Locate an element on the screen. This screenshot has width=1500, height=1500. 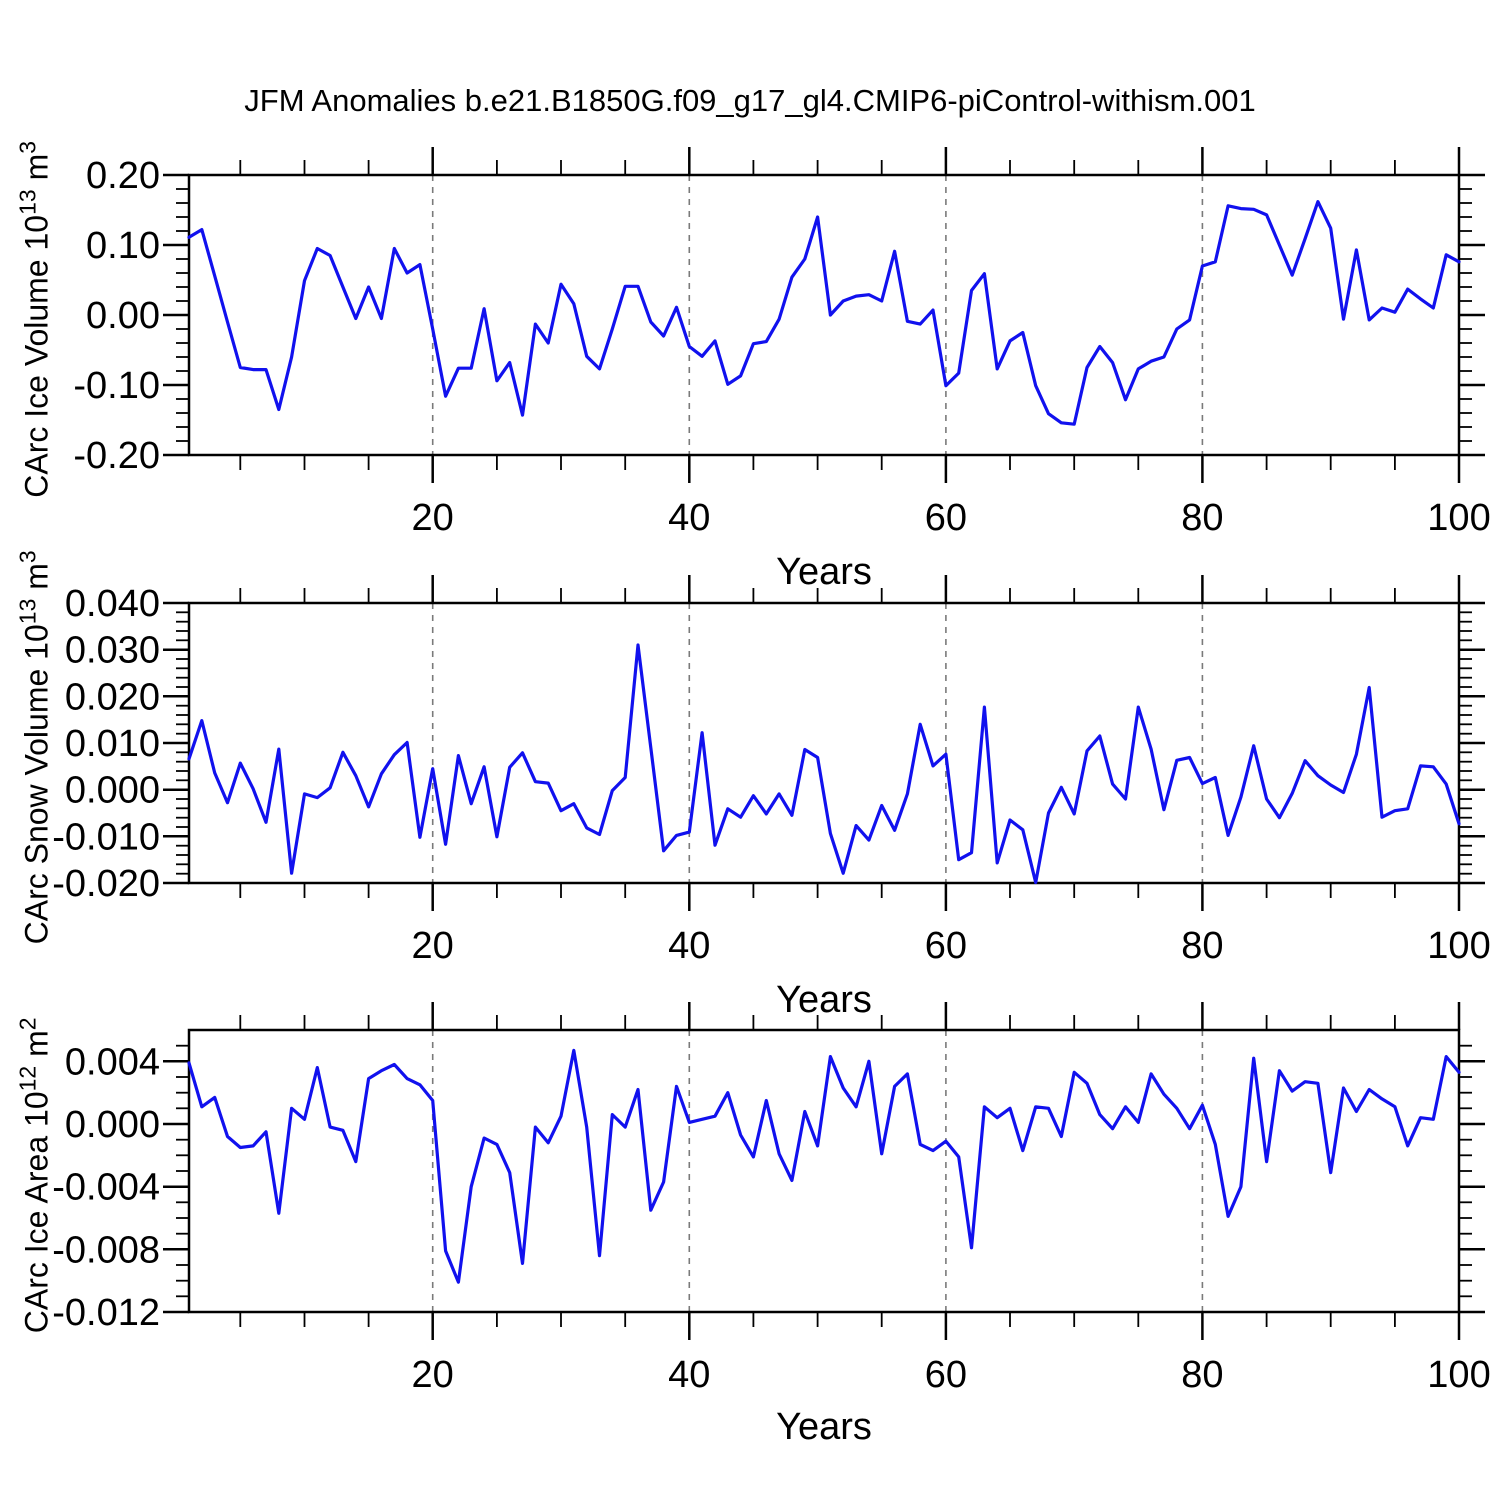
y-tick-label: -0.004 is located at coordinates (106, 1188).